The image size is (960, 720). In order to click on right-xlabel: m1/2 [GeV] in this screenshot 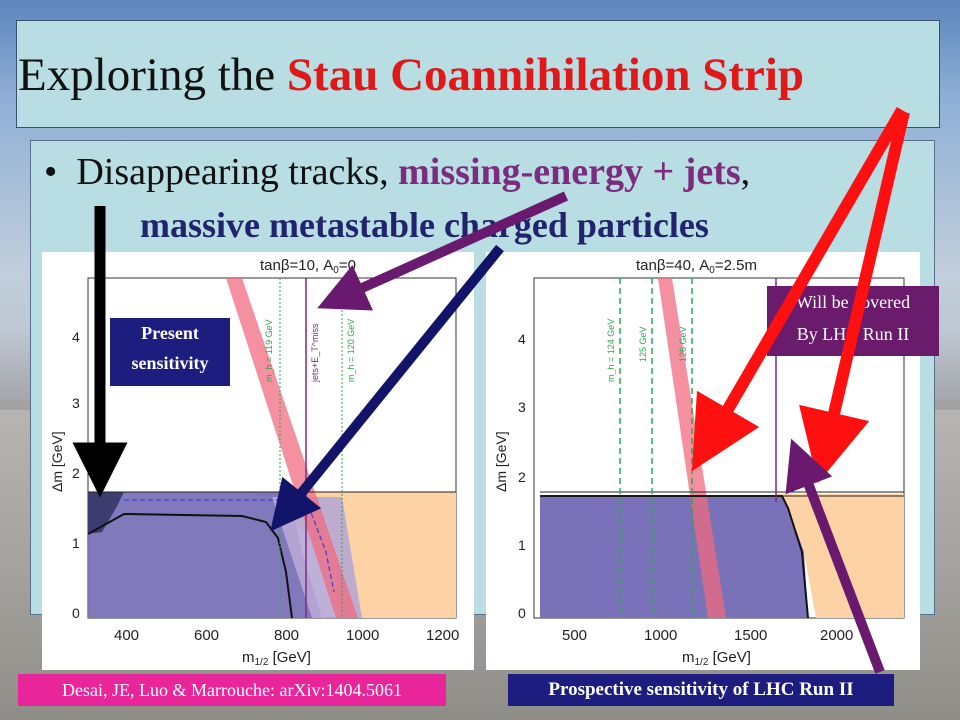, I will do `click(716, 658)`.